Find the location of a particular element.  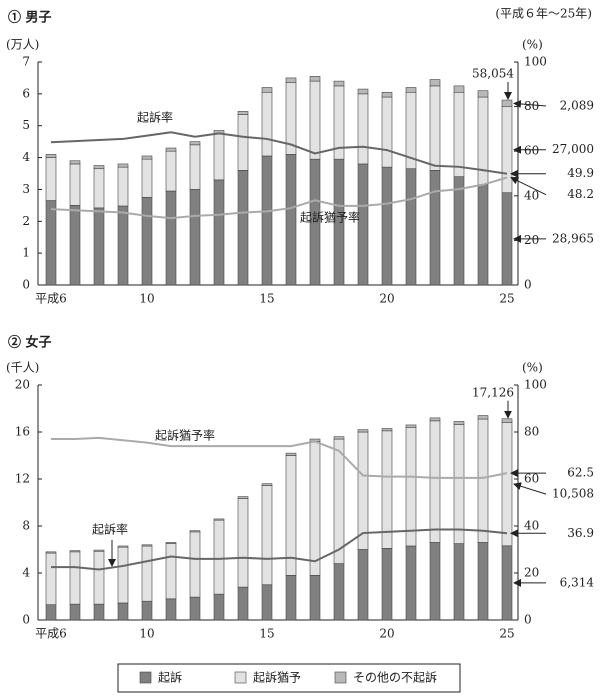

legend-label: 起訴 is located at coordinates (170, 677).